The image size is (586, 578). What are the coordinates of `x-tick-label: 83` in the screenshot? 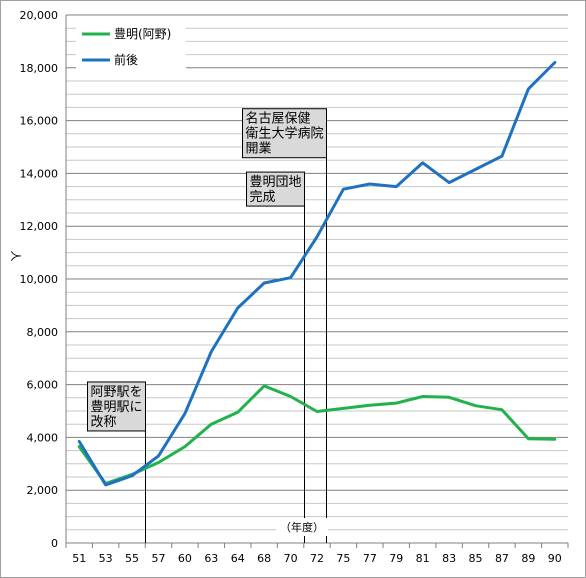 It's located at (449, 558).